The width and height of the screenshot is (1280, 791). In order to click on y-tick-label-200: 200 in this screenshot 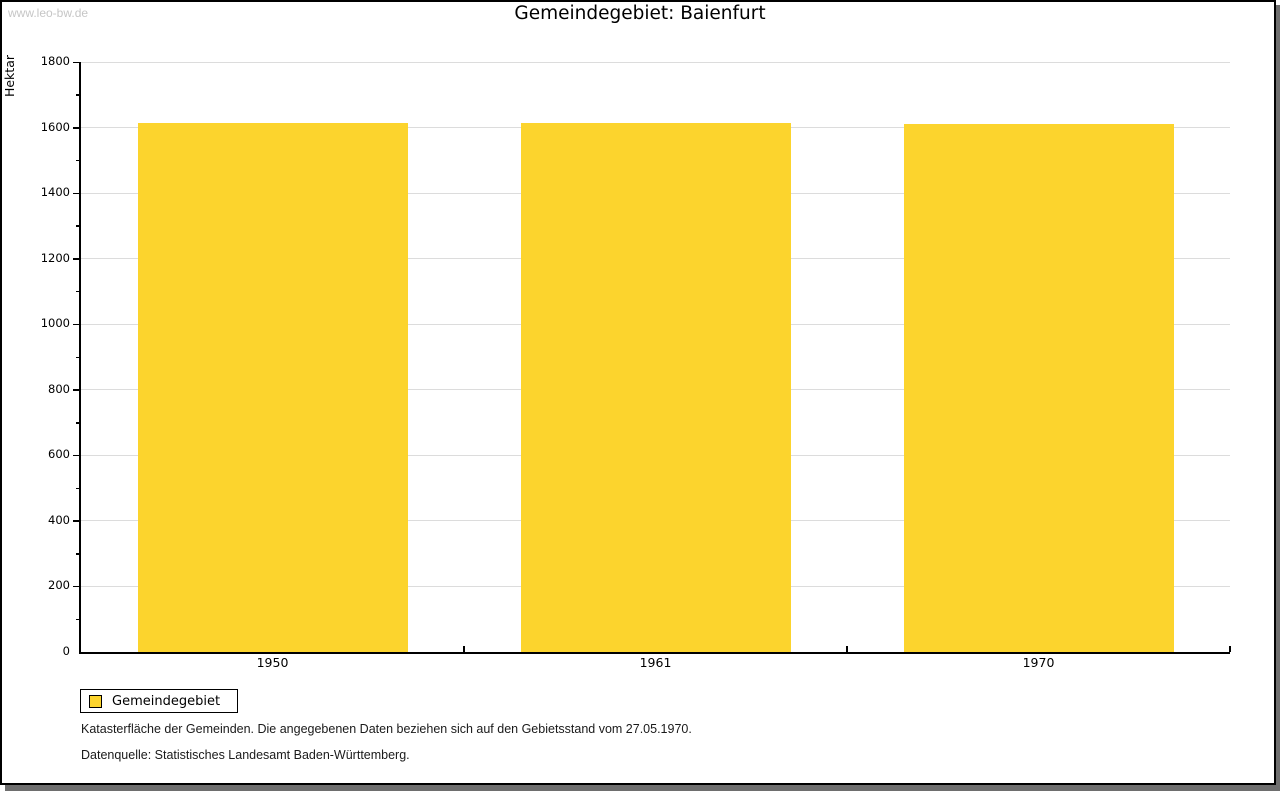, I will do `click(59, 585)`.